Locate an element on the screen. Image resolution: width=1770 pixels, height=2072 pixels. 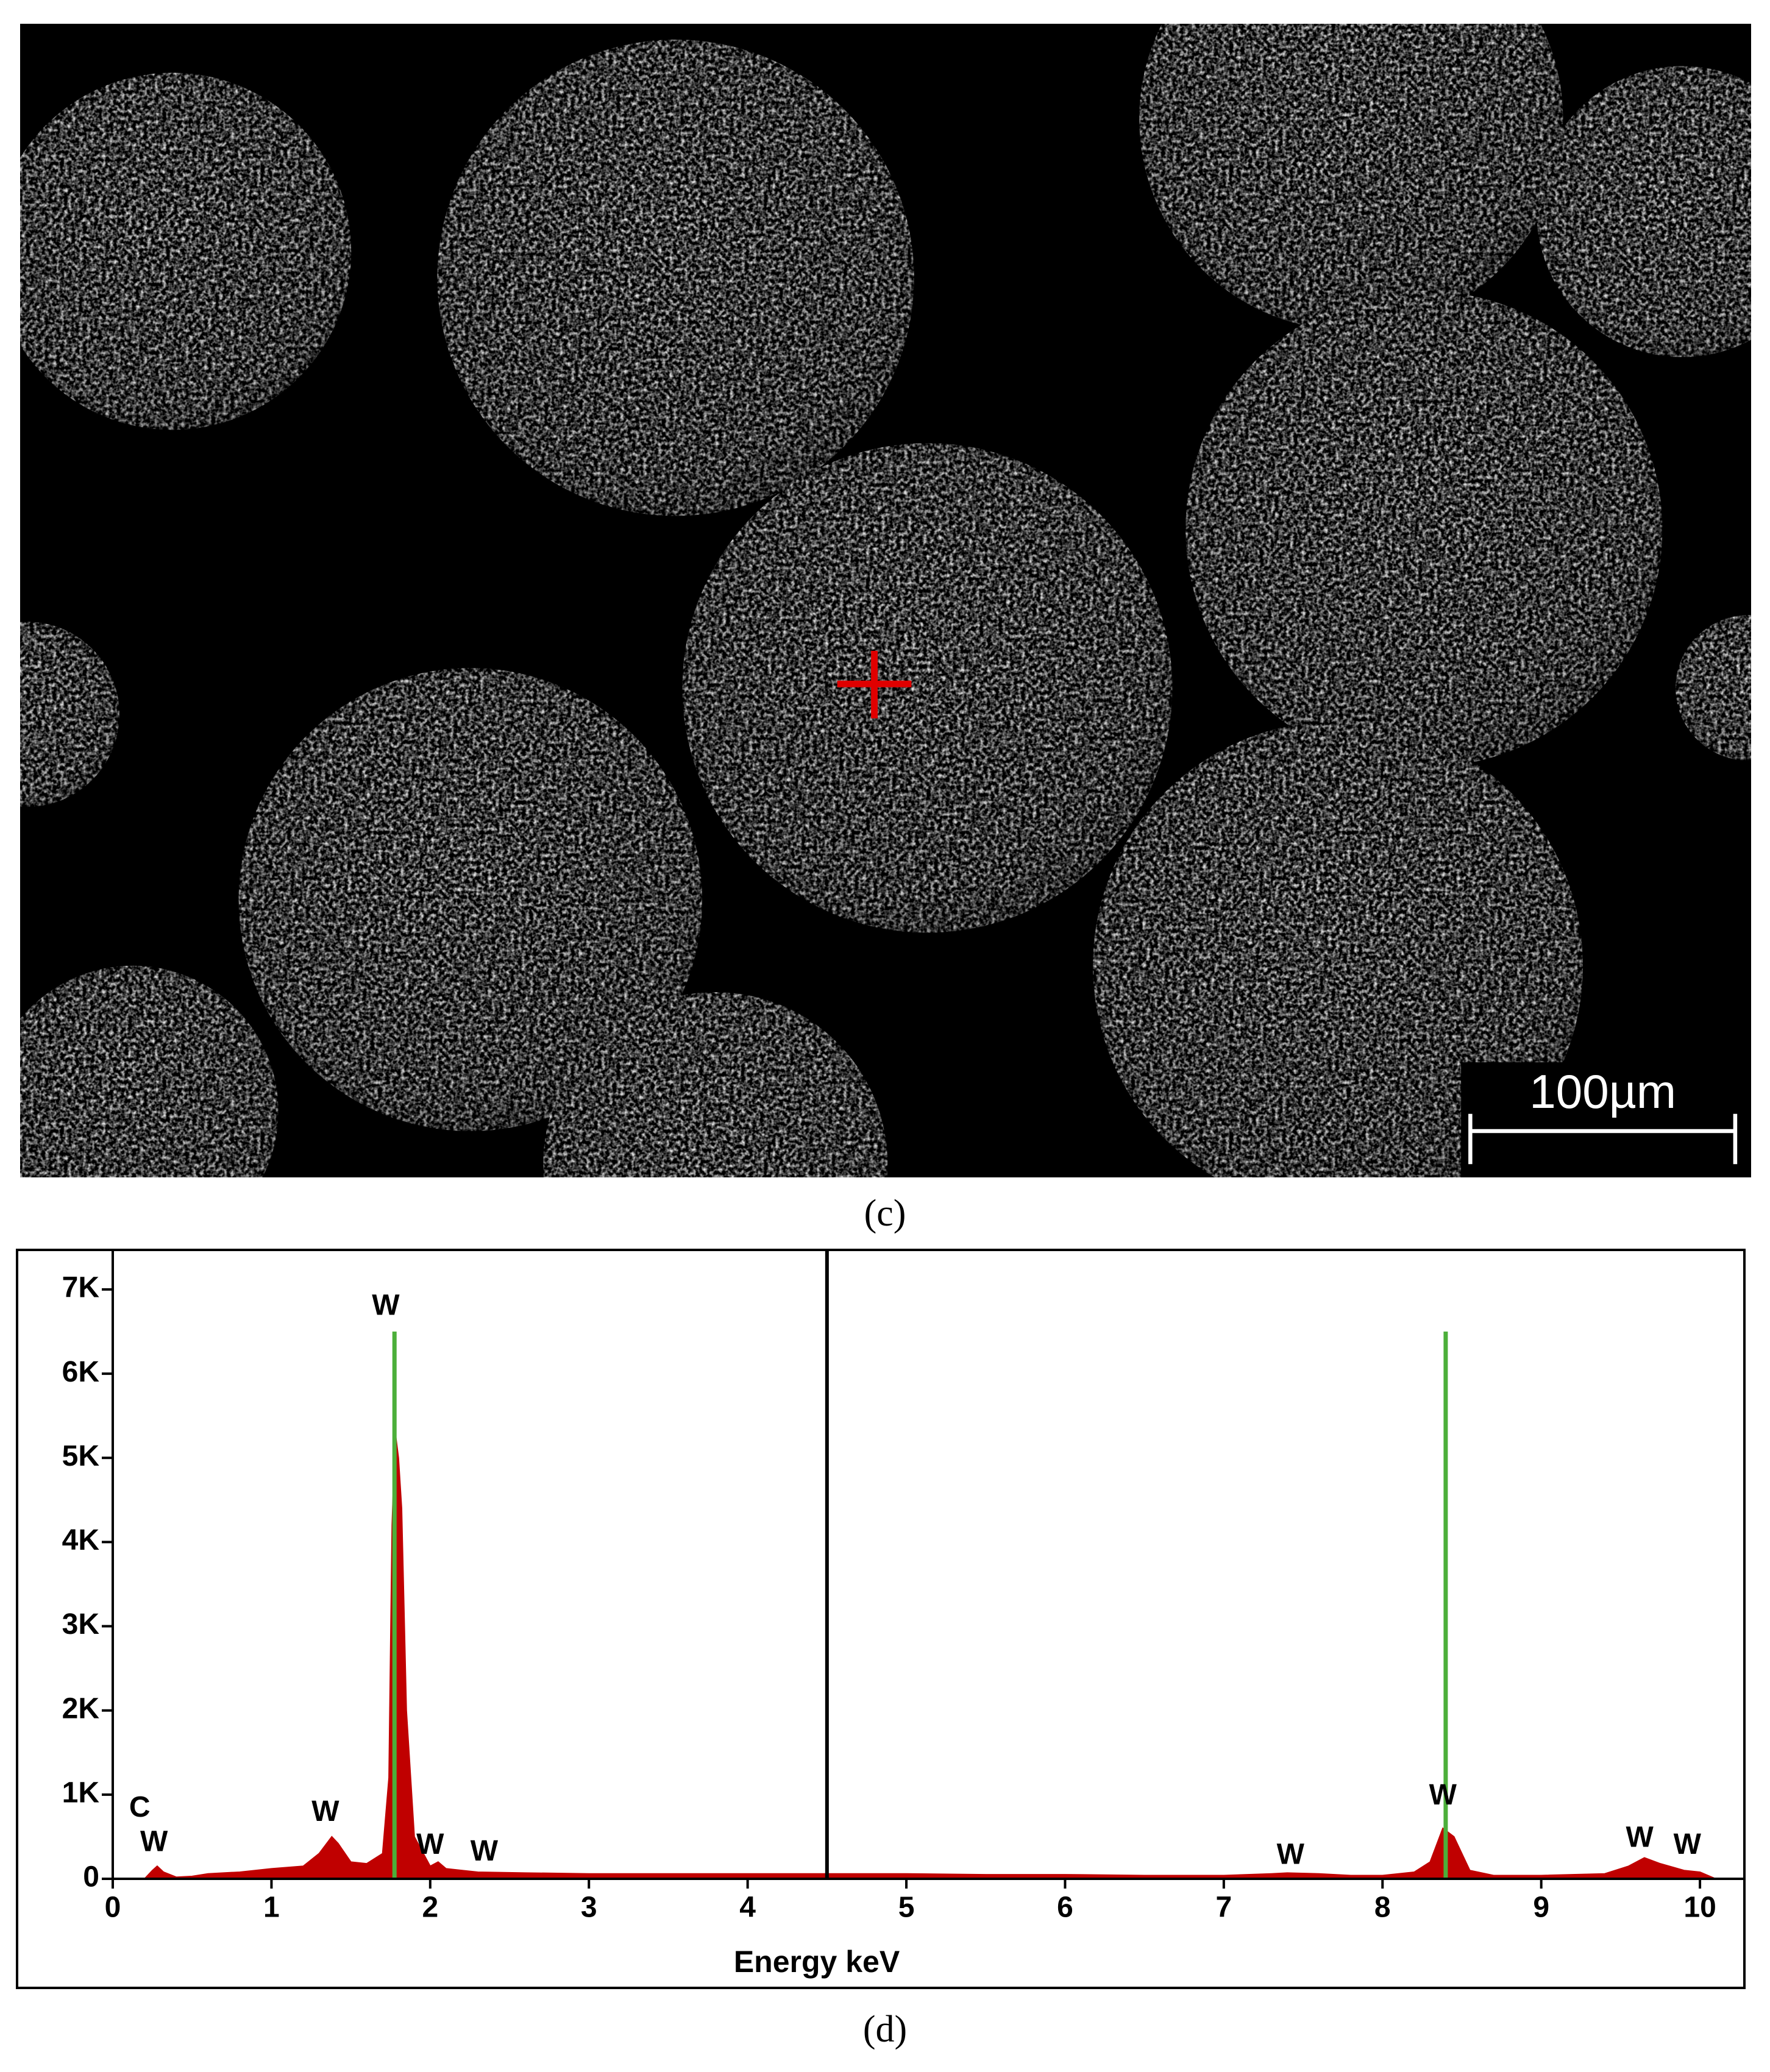
x-tick-label: 1 is located at coordinates (271, 1908).